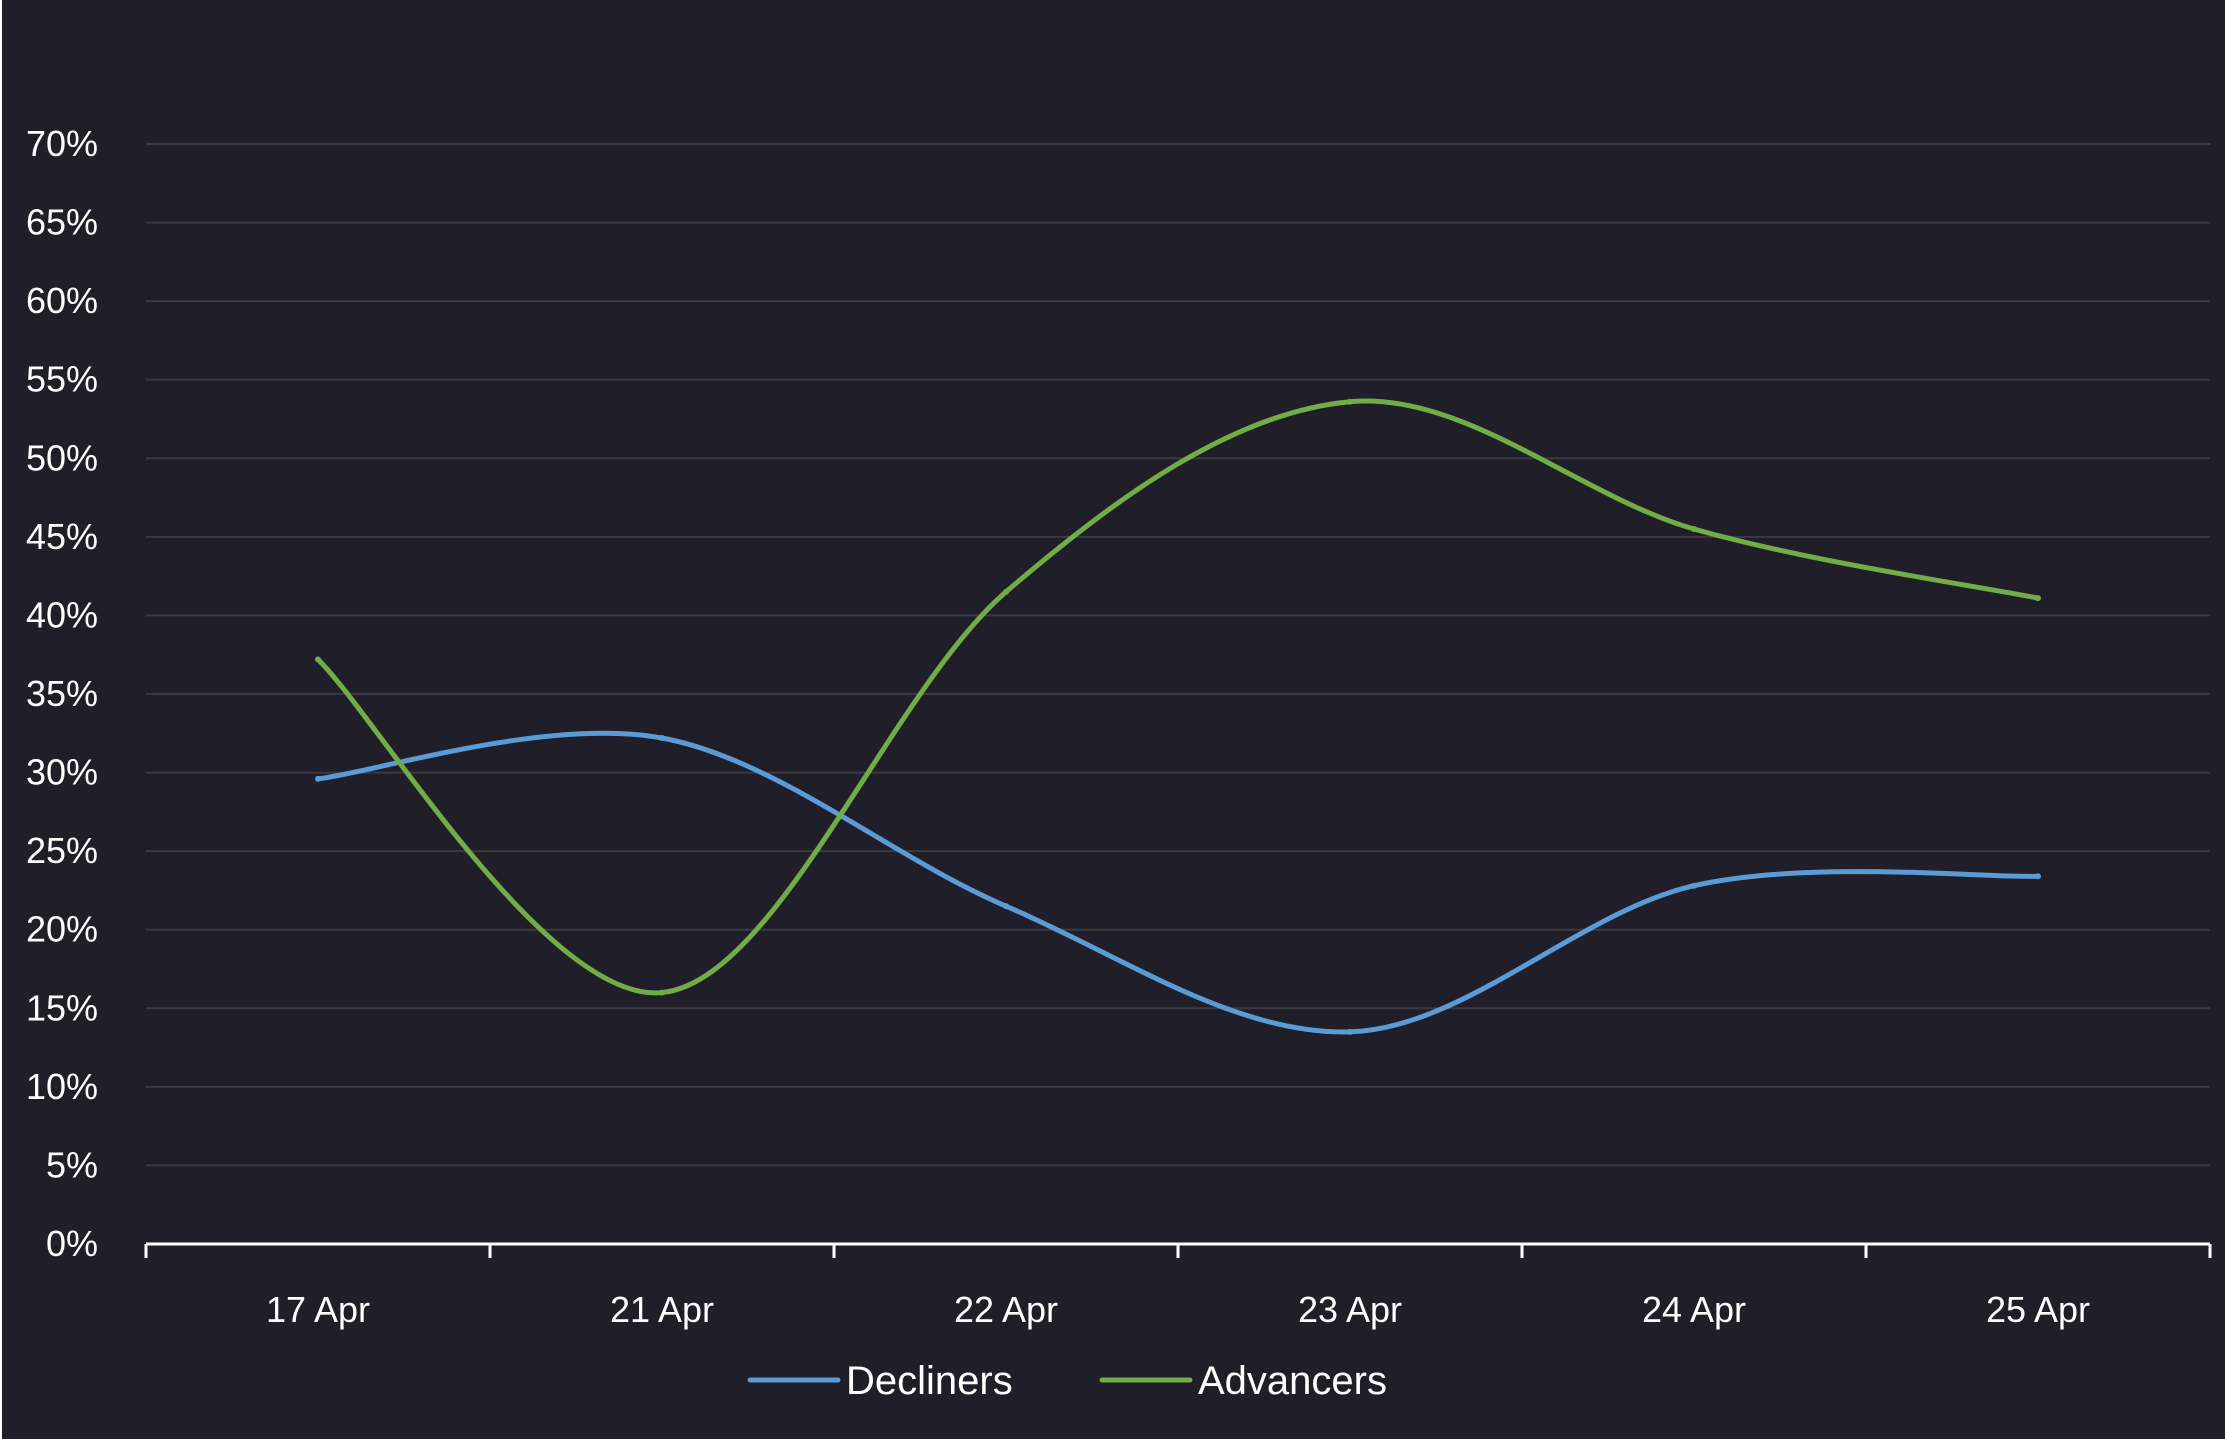 This screenshot has height=1439, width=2225. Describe the element at coordinates (1292, 1381) in the screenshot. I see `legend-label-advancers: Advancers` at that location.